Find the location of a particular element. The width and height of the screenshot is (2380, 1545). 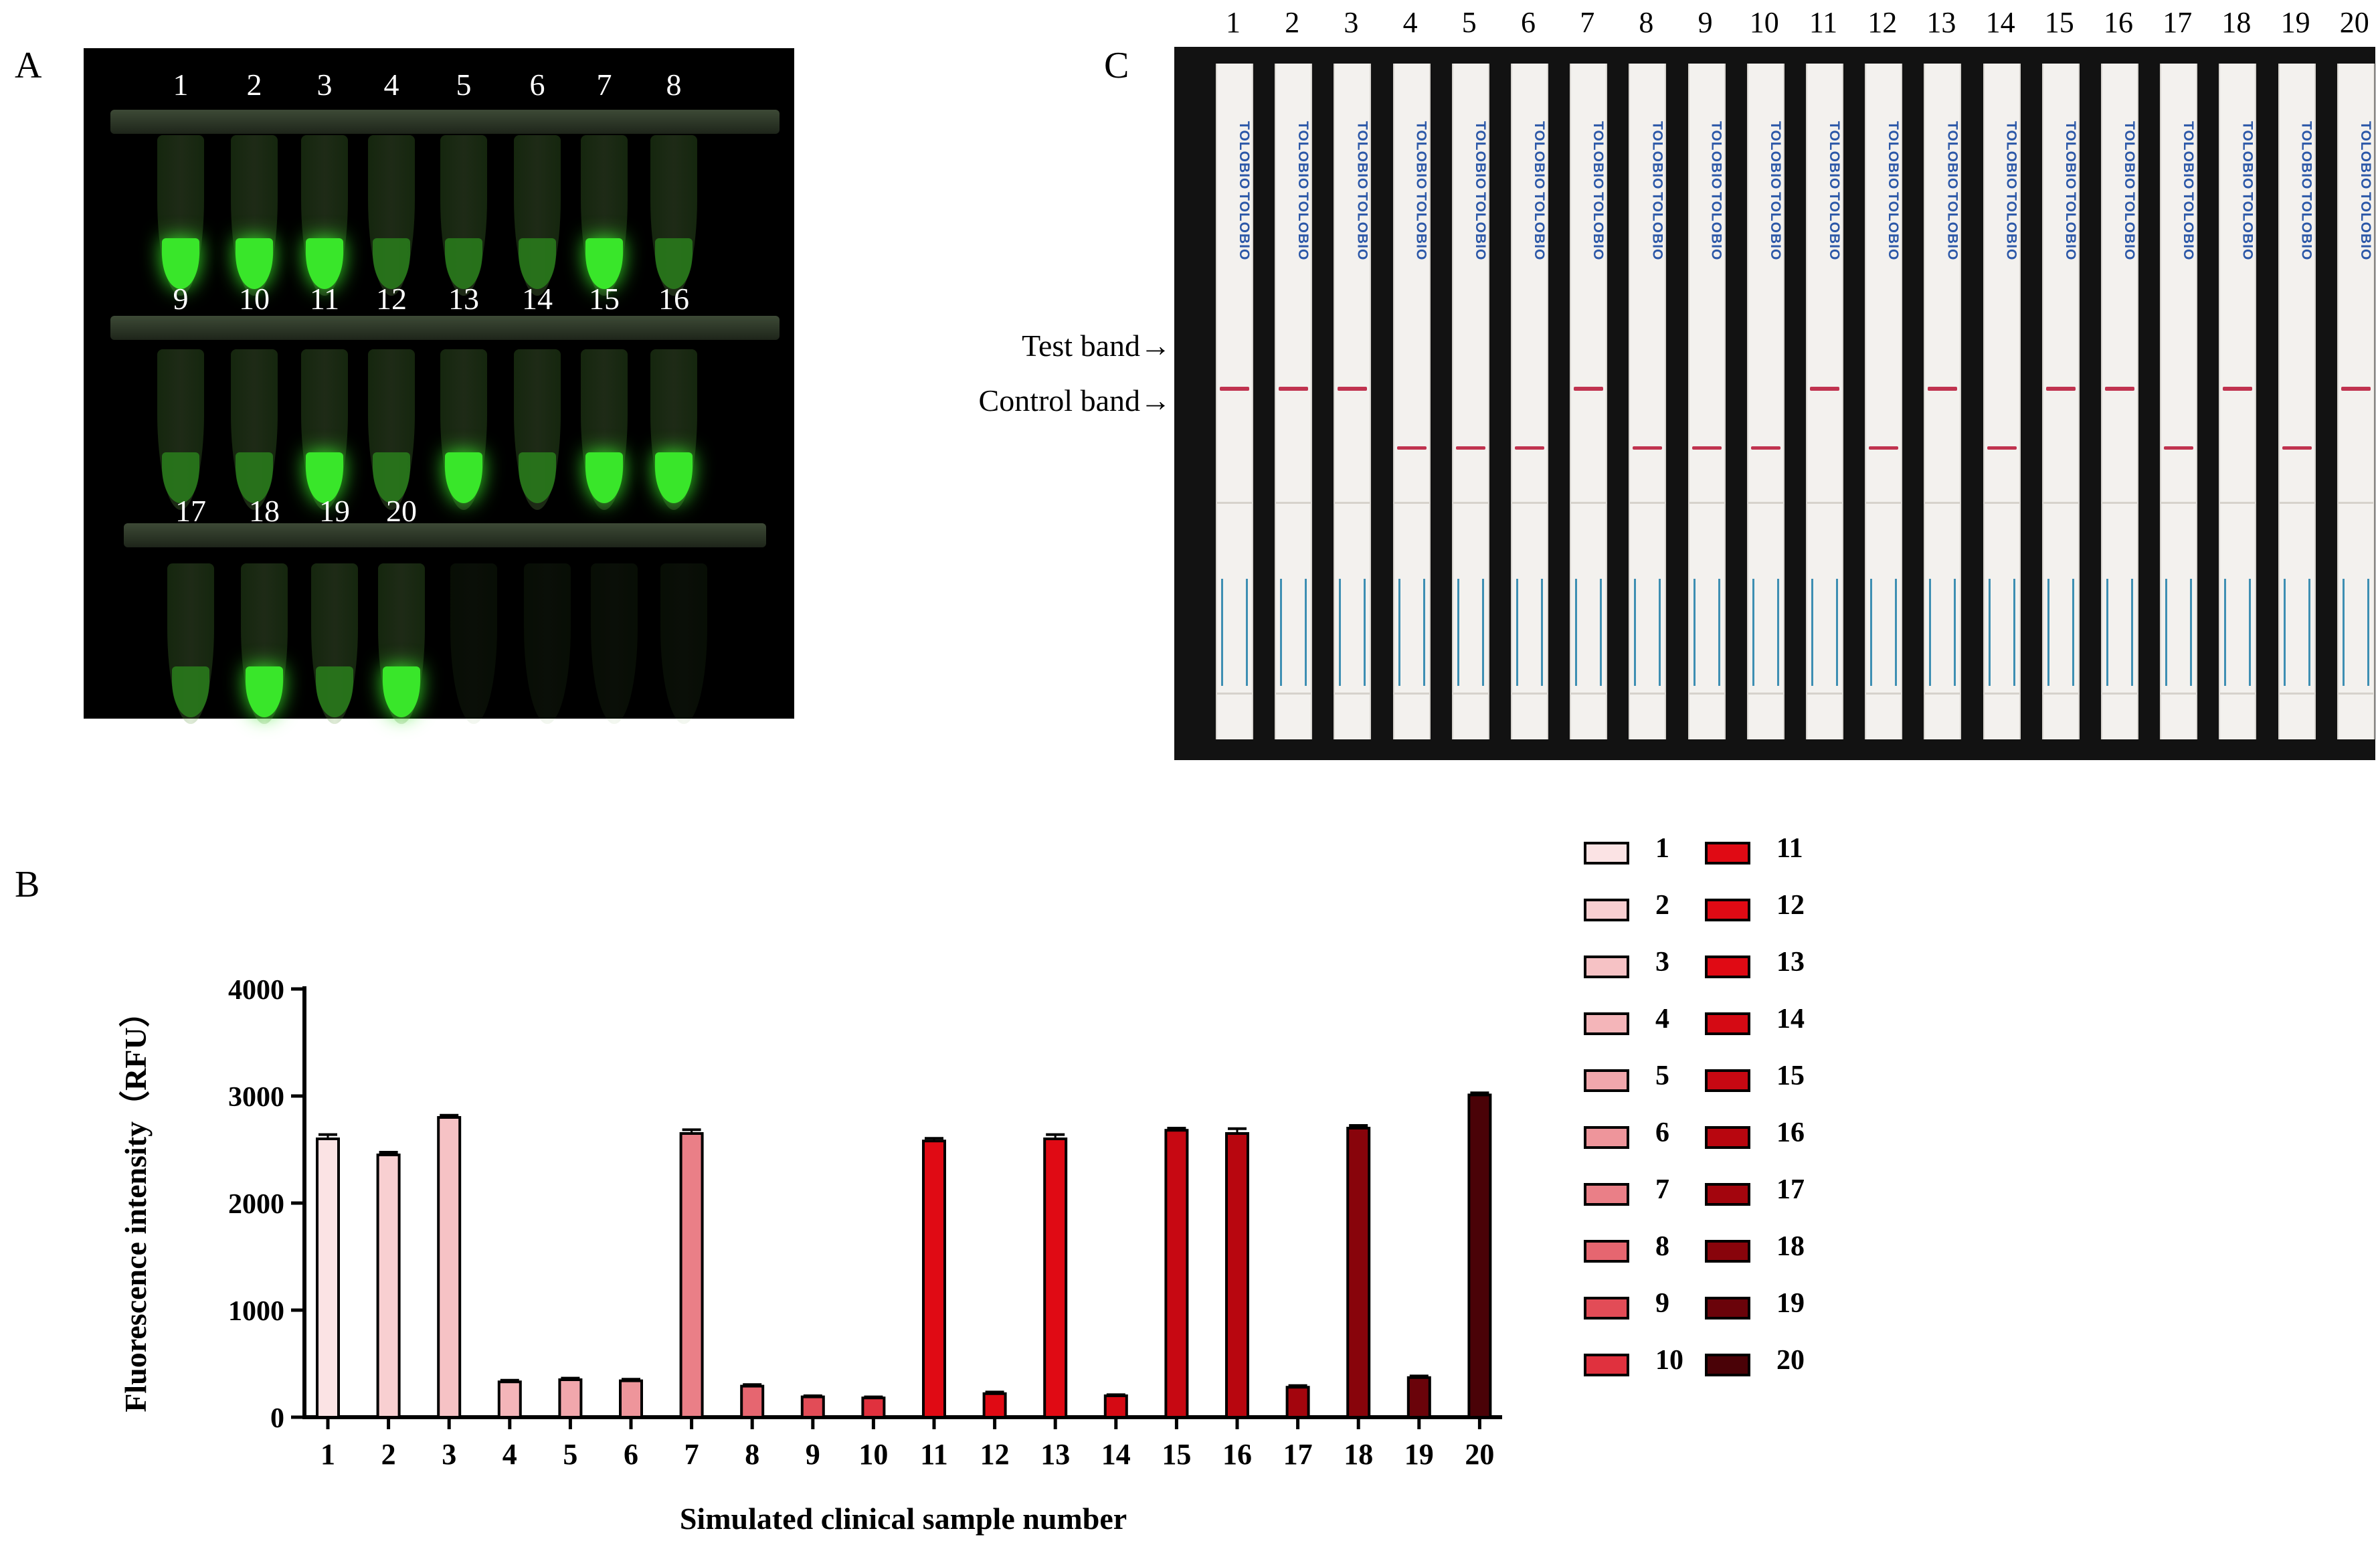

x-tick-label: 6 is located at coordinates (631, 1454).